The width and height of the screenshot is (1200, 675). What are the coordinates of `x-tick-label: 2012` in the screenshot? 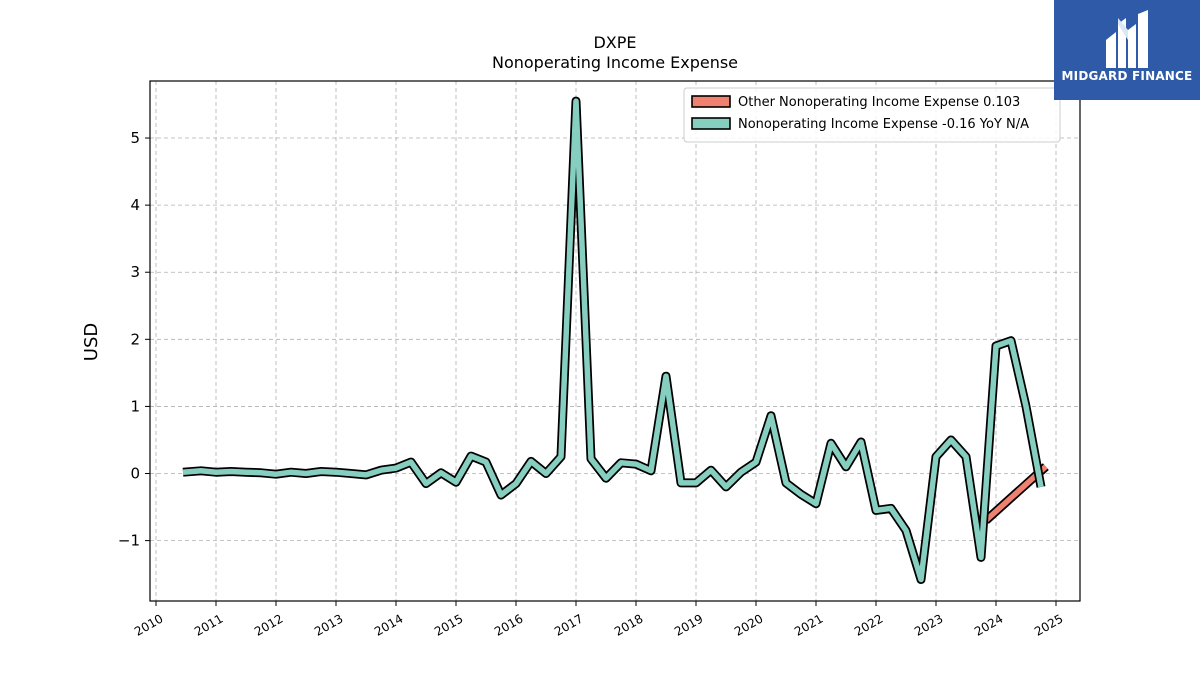 It's located at (268, 624).